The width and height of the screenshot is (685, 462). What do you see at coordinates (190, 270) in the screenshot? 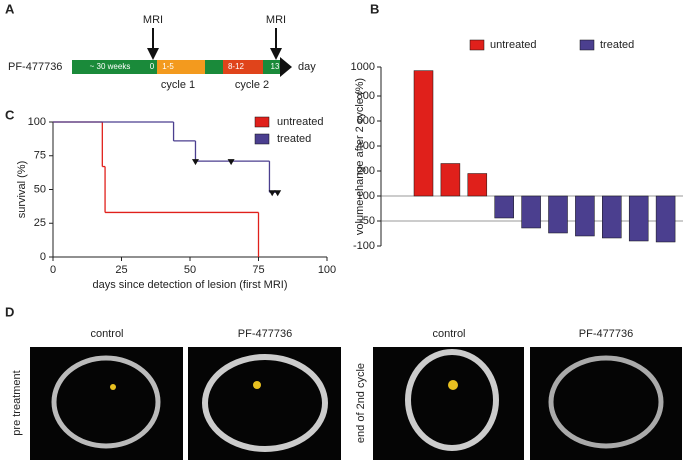
I see `x-tick-label: 50` at bounding box center [190, 270].